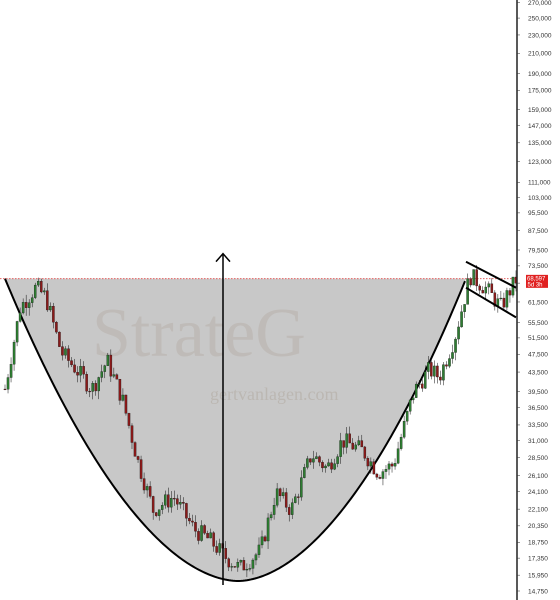 The height and width of the screenshot is (600, 560). What do you see at coordinates (199, 333) in the screenshot?
I see `watermark-logo-text: StrateG` at bounding box center [199, 333].